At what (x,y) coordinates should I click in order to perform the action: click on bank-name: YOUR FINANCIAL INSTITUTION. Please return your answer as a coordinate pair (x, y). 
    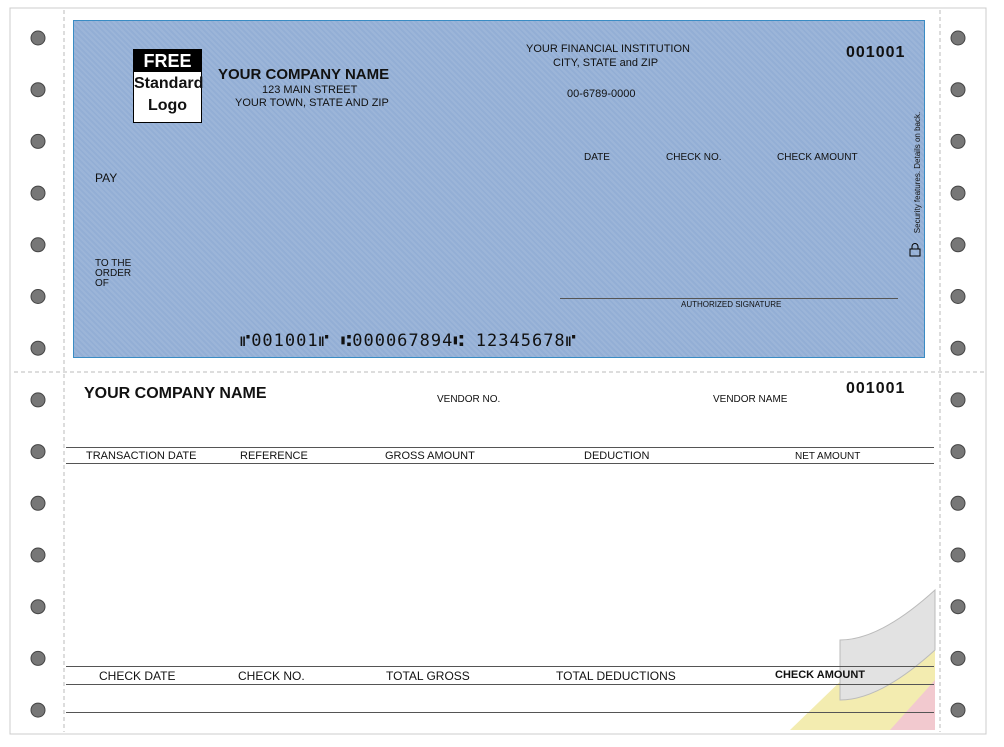
    Looking at the image, I should click on (608, 49).